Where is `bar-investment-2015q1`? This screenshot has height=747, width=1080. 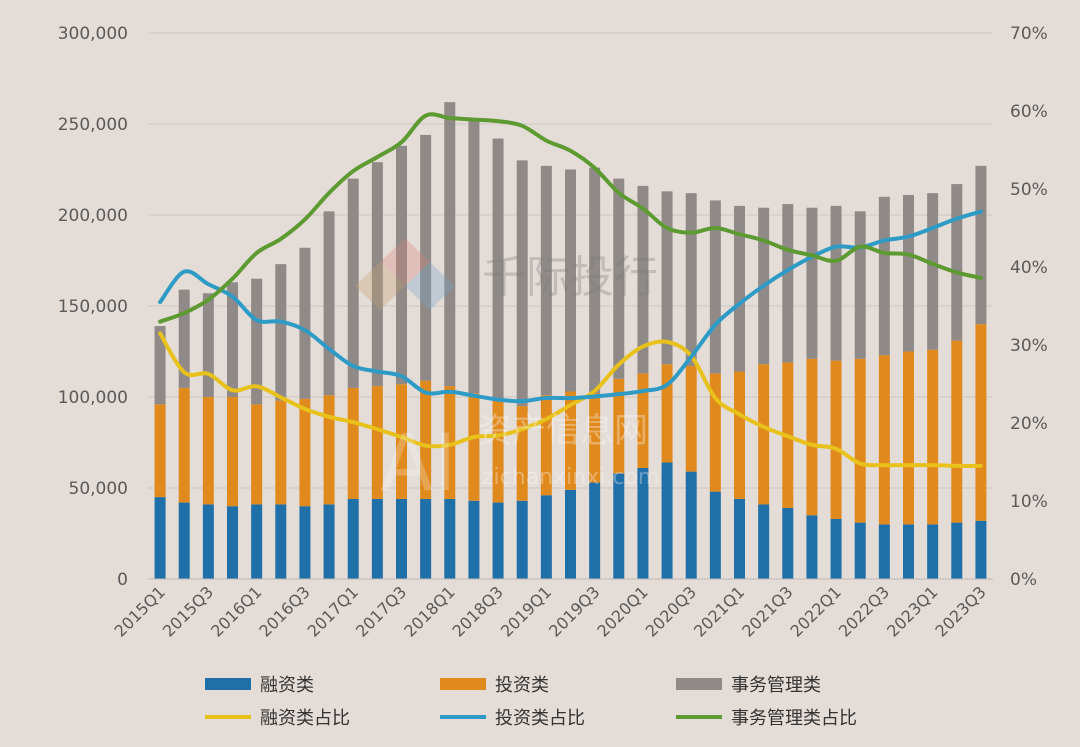 bar-investment-2015q1 is located at coordinates (160, 451).